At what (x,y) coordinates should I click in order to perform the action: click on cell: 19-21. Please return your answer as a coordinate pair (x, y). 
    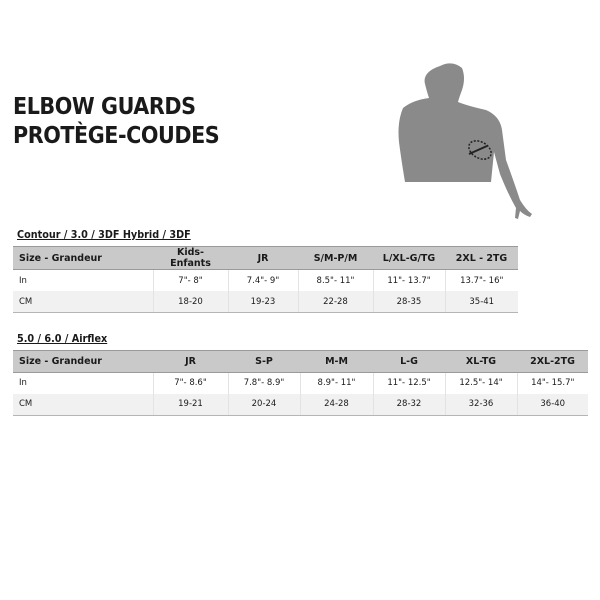
    Looking at the image, I should click on (190, 404).